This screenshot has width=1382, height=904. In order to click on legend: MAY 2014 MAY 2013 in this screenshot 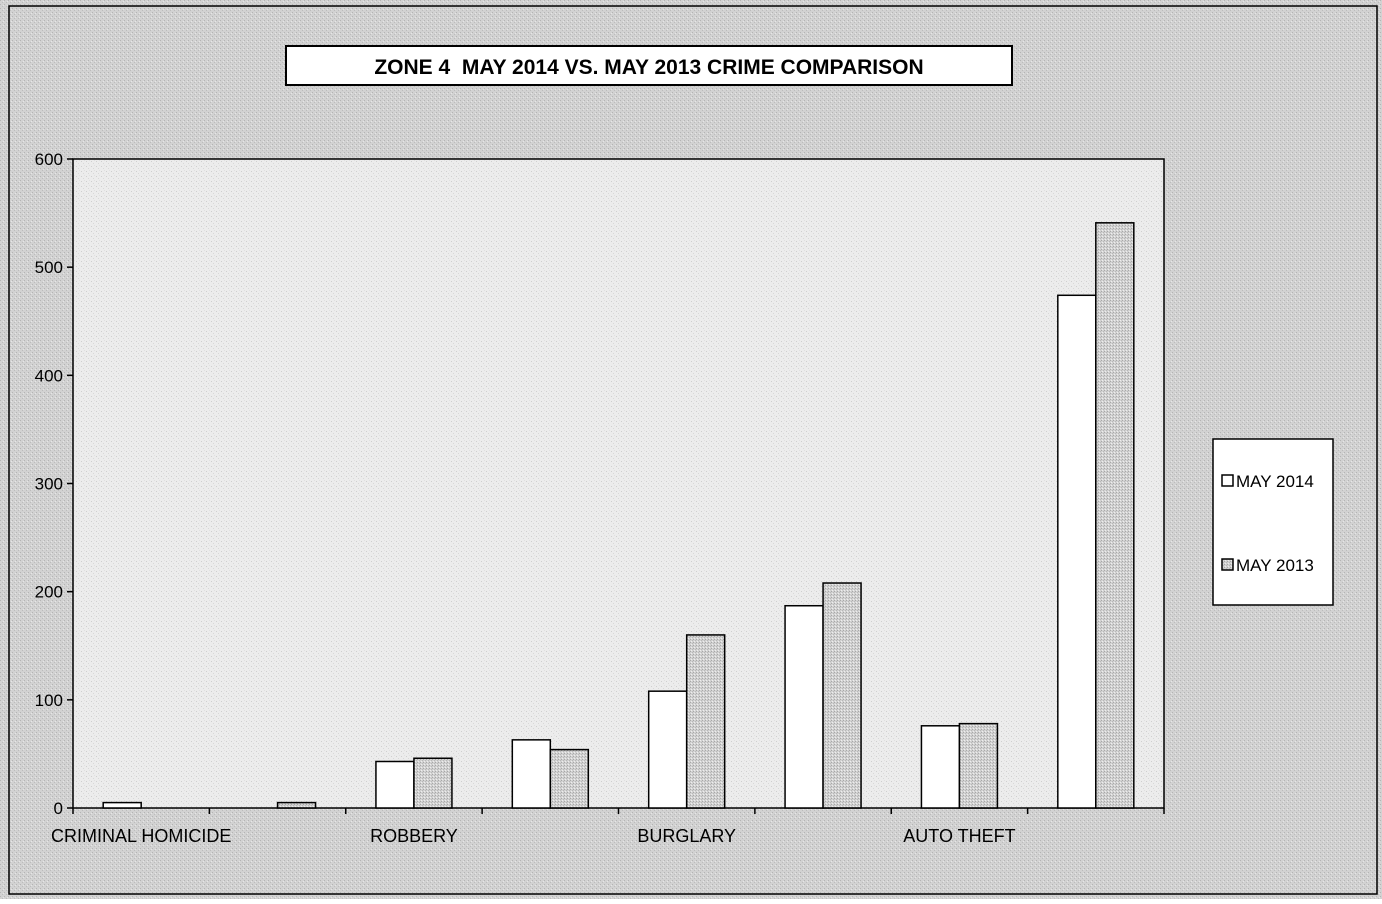, I will do `click(1273, 522)`.